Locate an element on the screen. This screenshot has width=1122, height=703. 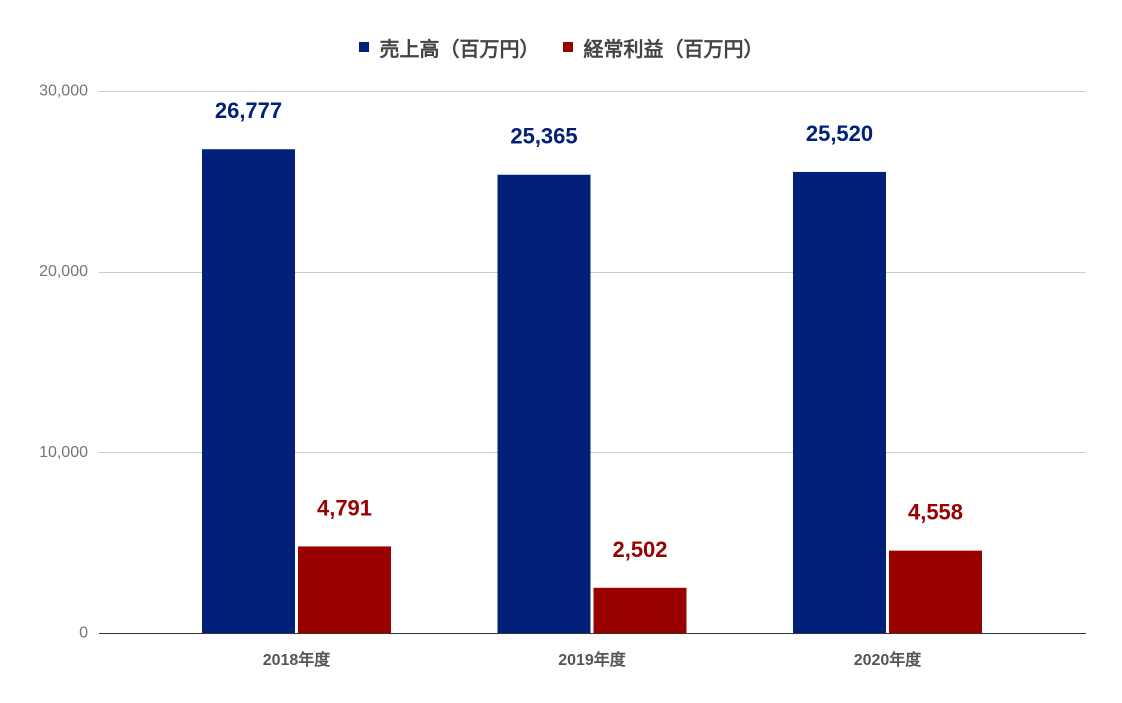
legend-label-ordinary-profit: 経常利益（百万円） is located at coordinates (673, 49).